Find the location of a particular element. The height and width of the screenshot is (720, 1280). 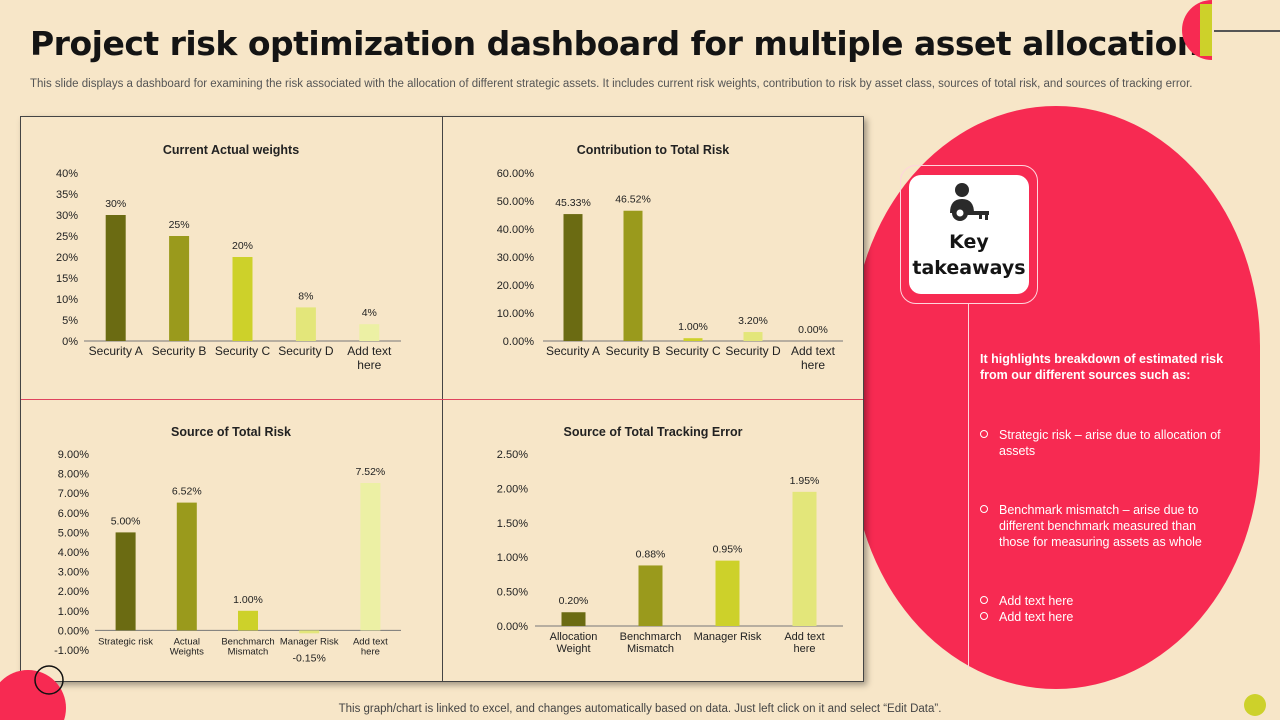

key-takeaways-line1: Key is located at coordinates (969, 242).